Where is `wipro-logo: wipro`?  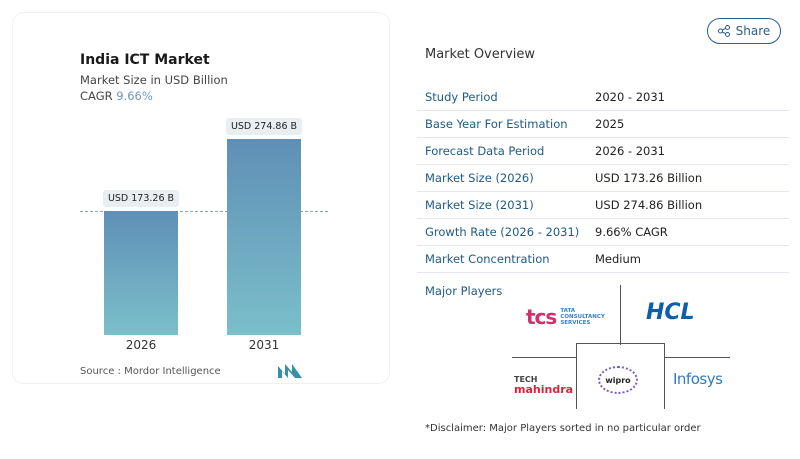 wipro-logo: wipro is located at coordinates (618, 380).